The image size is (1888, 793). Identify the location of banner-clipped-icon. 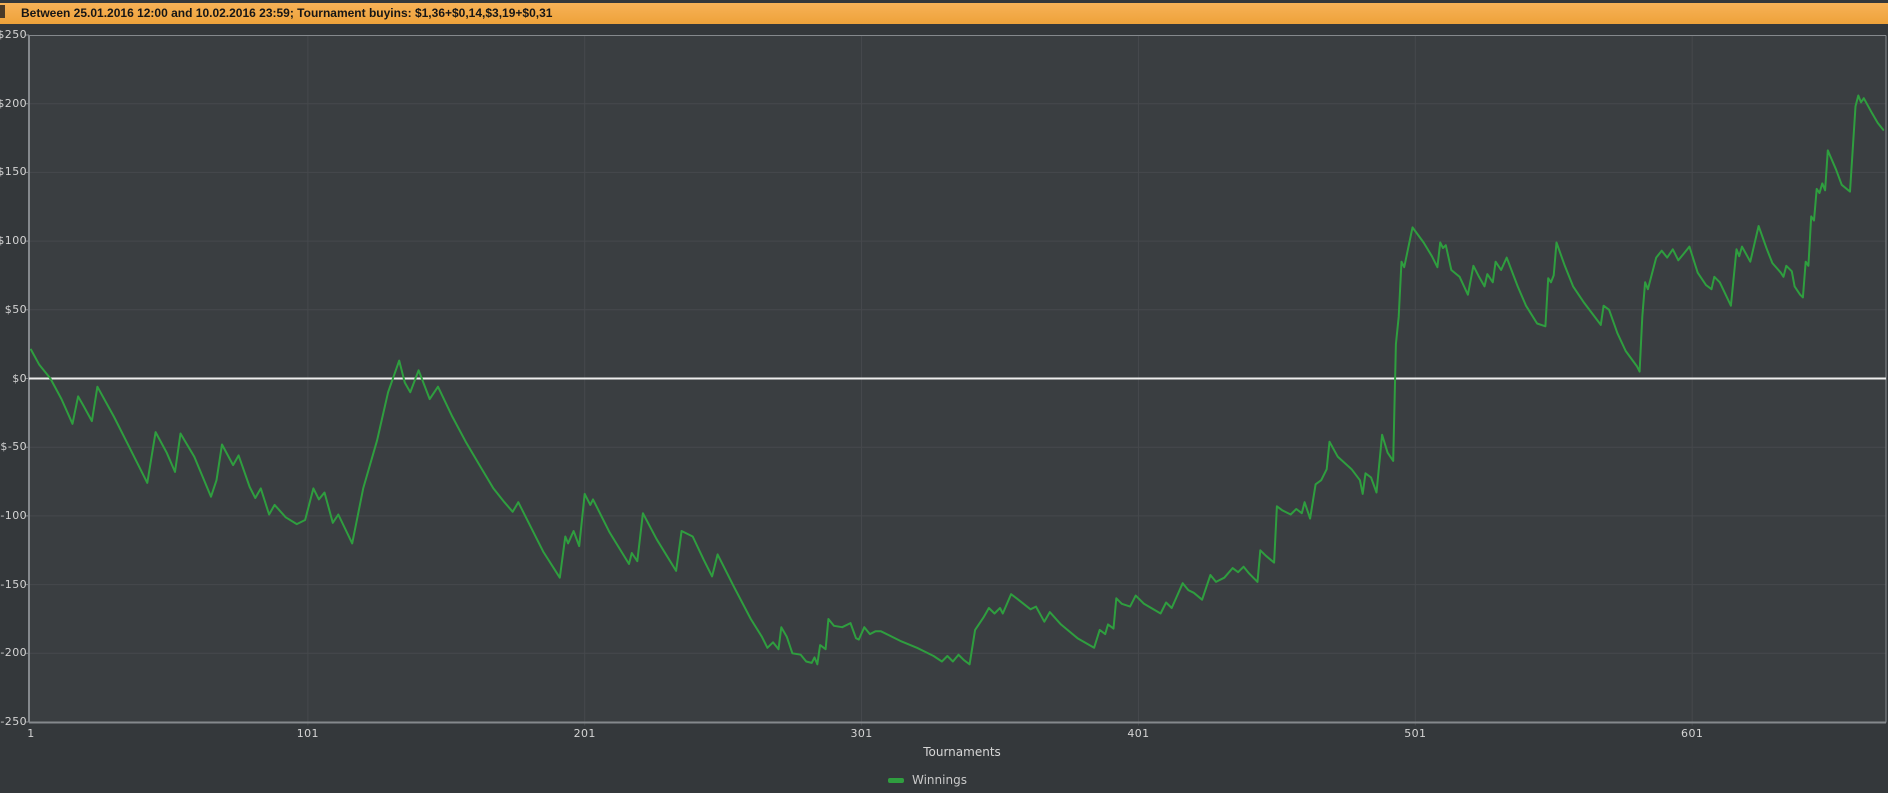
(2, 11).